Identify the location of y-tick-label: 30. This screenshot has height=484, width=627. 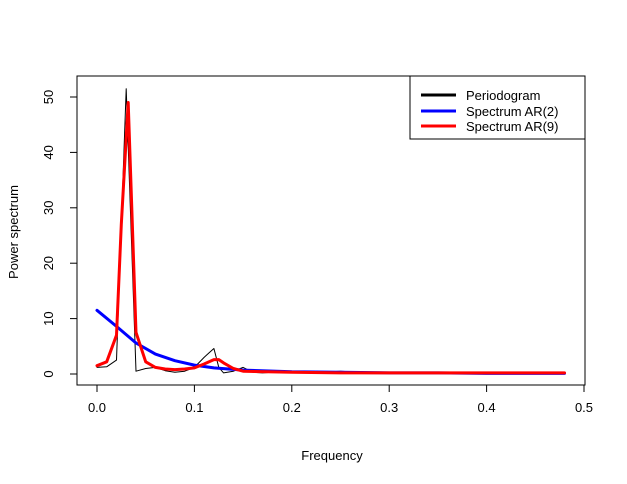
(48, 208).